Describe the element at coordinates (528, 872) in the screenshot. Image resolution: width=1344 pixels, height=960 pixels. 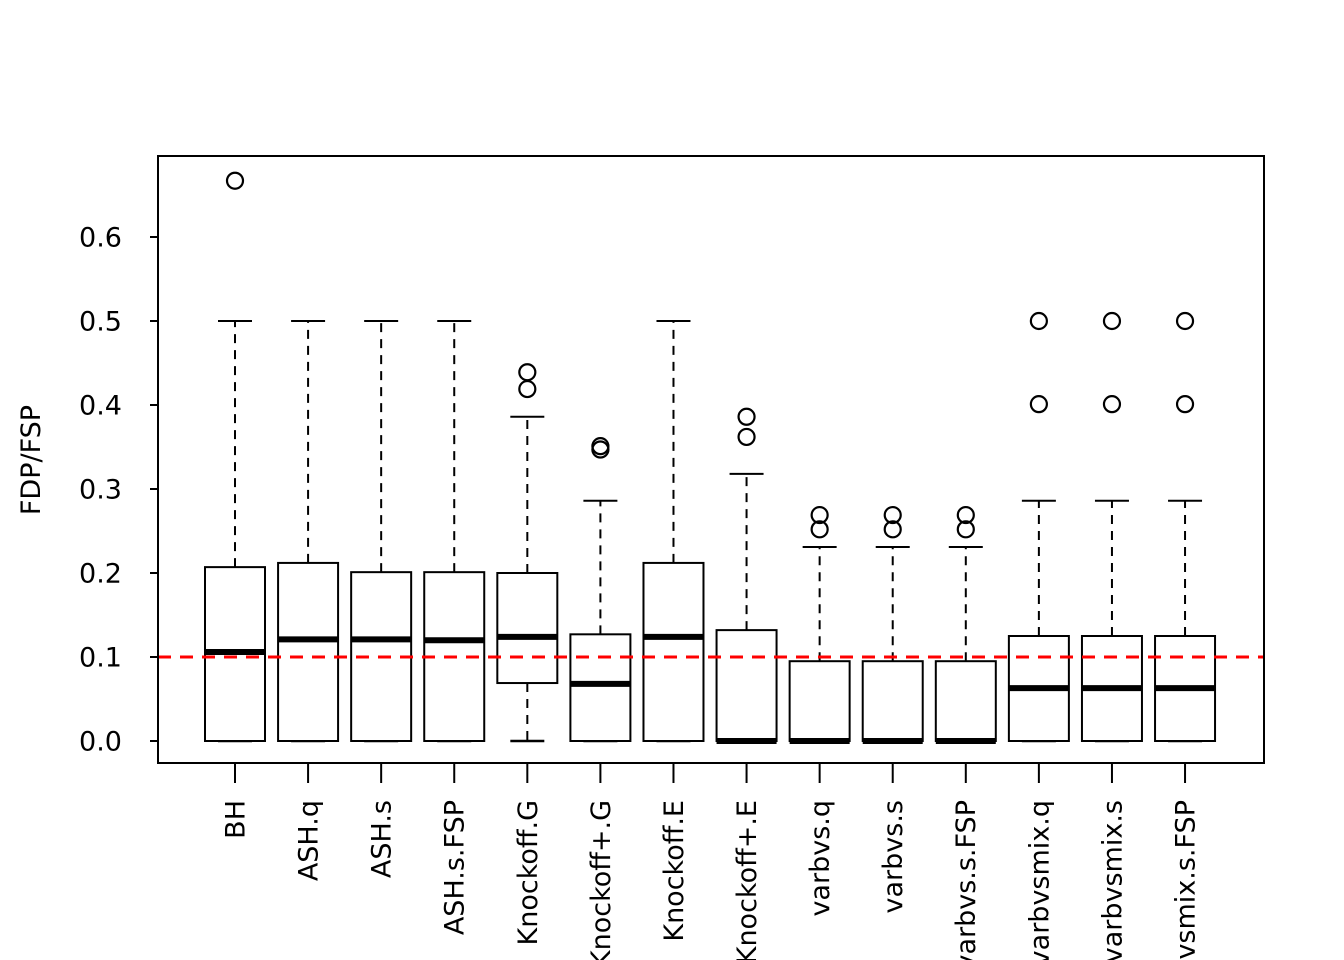
I see `x-tick-label: Knockoff.G` at that location.